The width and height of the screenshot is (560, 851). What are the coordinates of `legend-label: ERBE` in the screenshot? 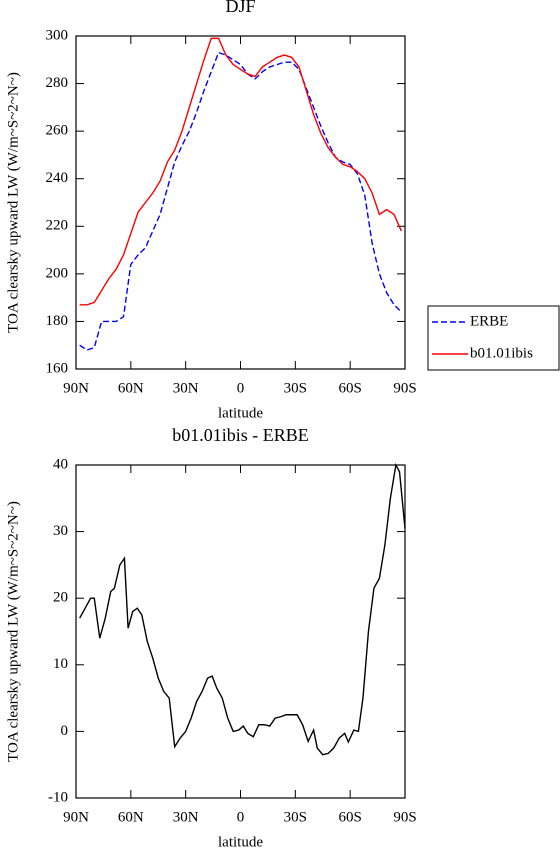 It's located at (489, 321).